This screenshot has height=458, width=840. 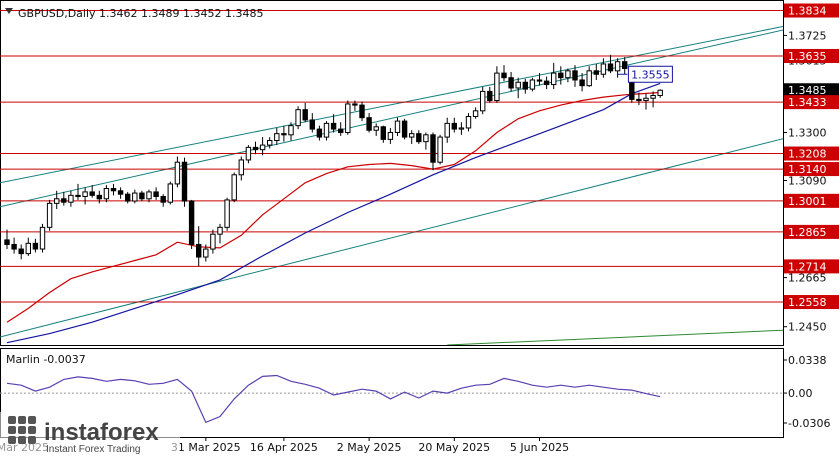 I want to click on price-label-text: 1.3635, so click(x=807, y=56).